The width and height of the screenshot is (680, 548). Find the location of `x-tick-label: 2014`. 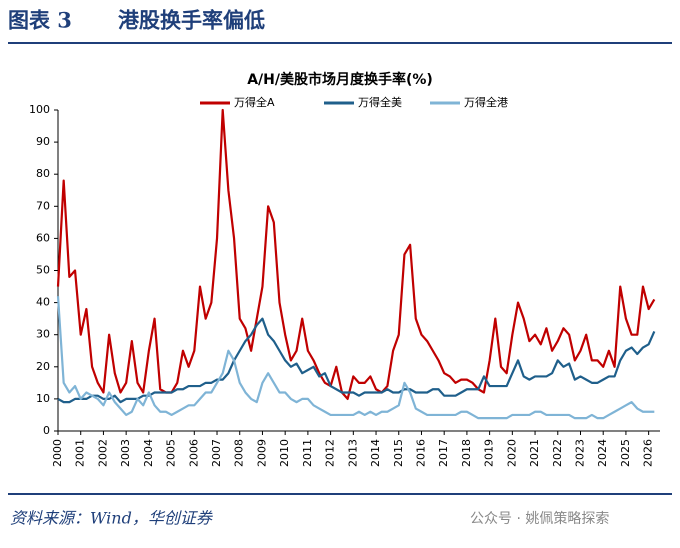

x-tick-label: 2014 is located at coordinates (375, 453).